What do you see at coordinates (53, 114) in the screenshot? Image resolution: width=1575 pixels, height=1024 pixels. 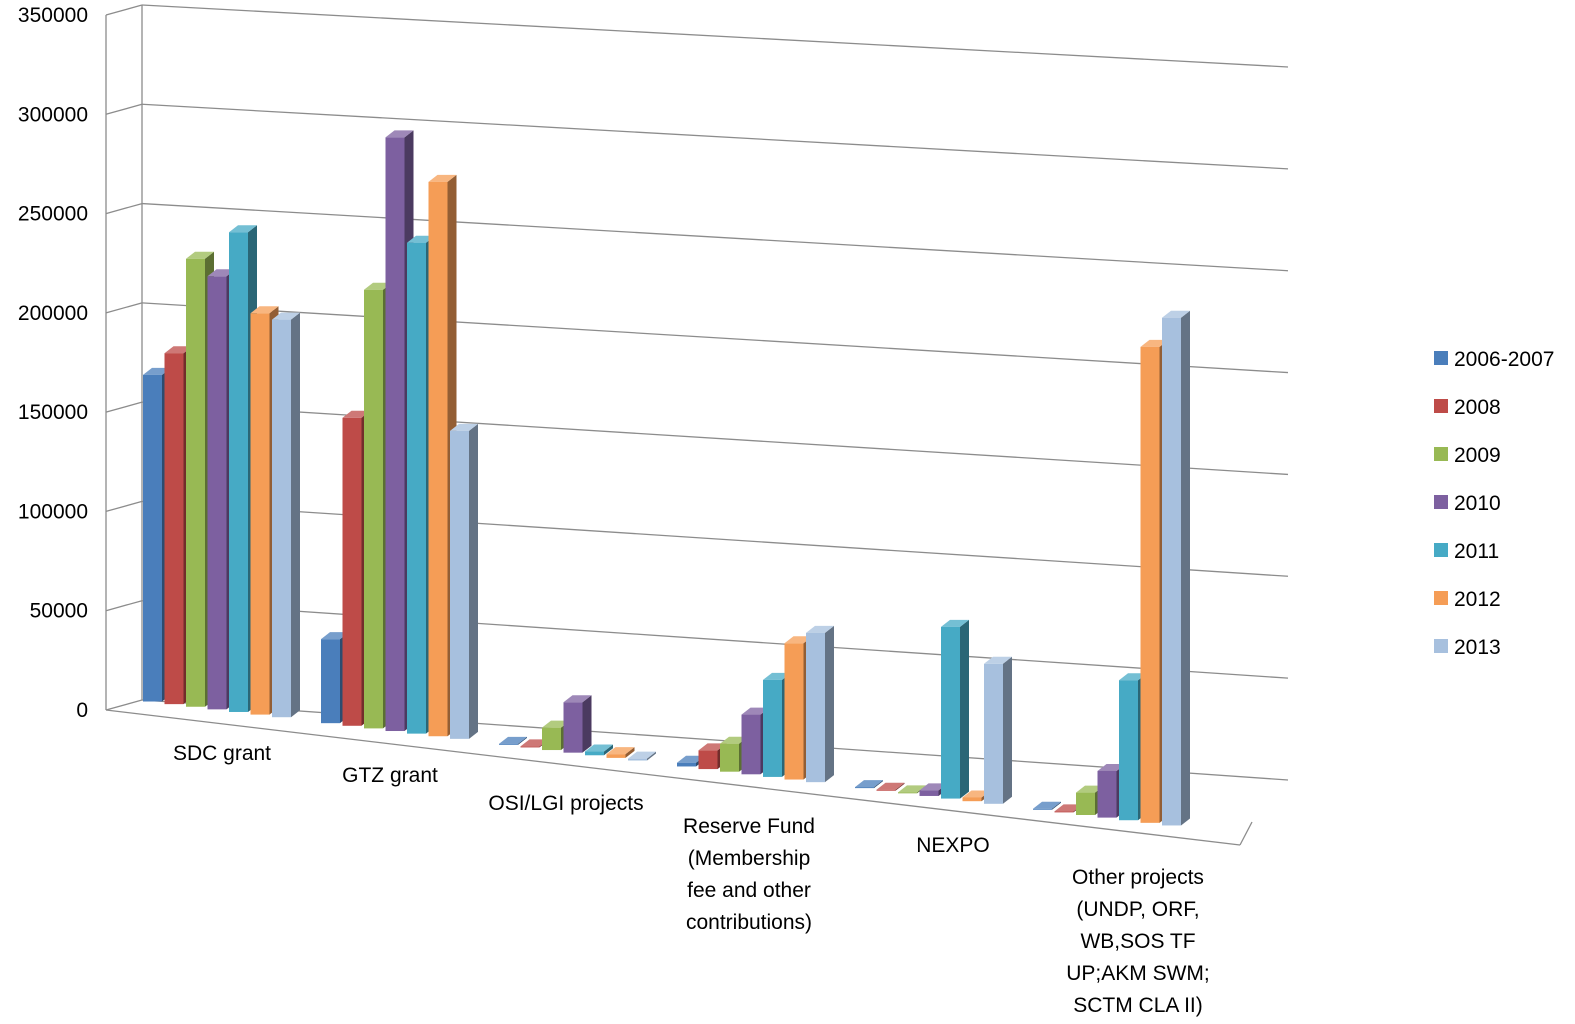 I see `y-tick-label: 300000` at bounding box center [53, 114].